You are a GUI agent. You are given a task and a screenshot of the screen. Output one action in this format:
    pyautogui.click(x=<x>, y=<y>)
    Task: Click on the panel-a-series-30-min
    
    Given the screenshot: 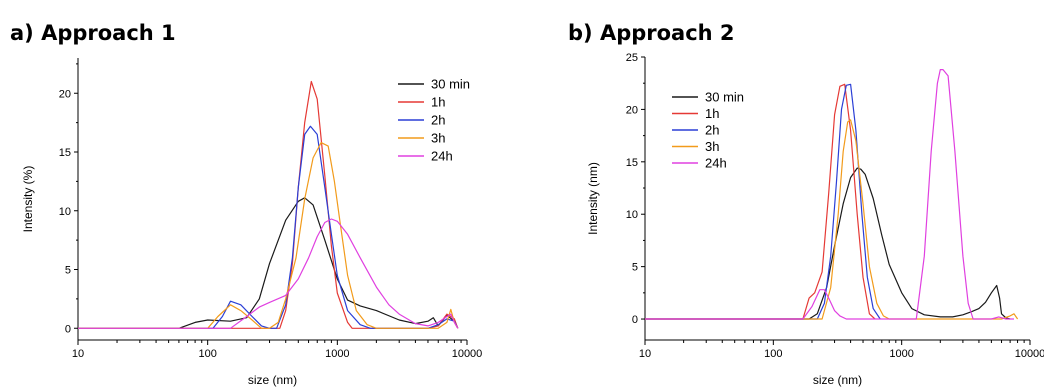 What is the action you would take?
    pyautogui.click(x=268, y=263)
    